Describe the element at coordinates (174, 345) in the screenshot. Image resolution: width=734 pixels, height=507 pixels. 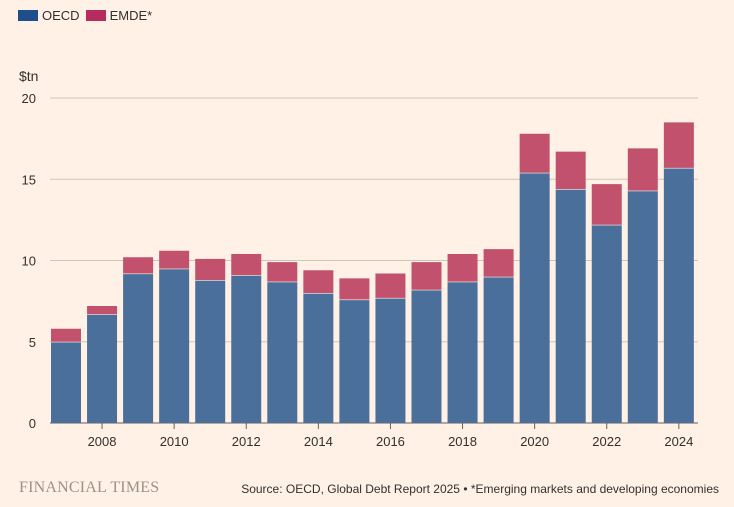
I see `bar-oecd-2010` at that location.